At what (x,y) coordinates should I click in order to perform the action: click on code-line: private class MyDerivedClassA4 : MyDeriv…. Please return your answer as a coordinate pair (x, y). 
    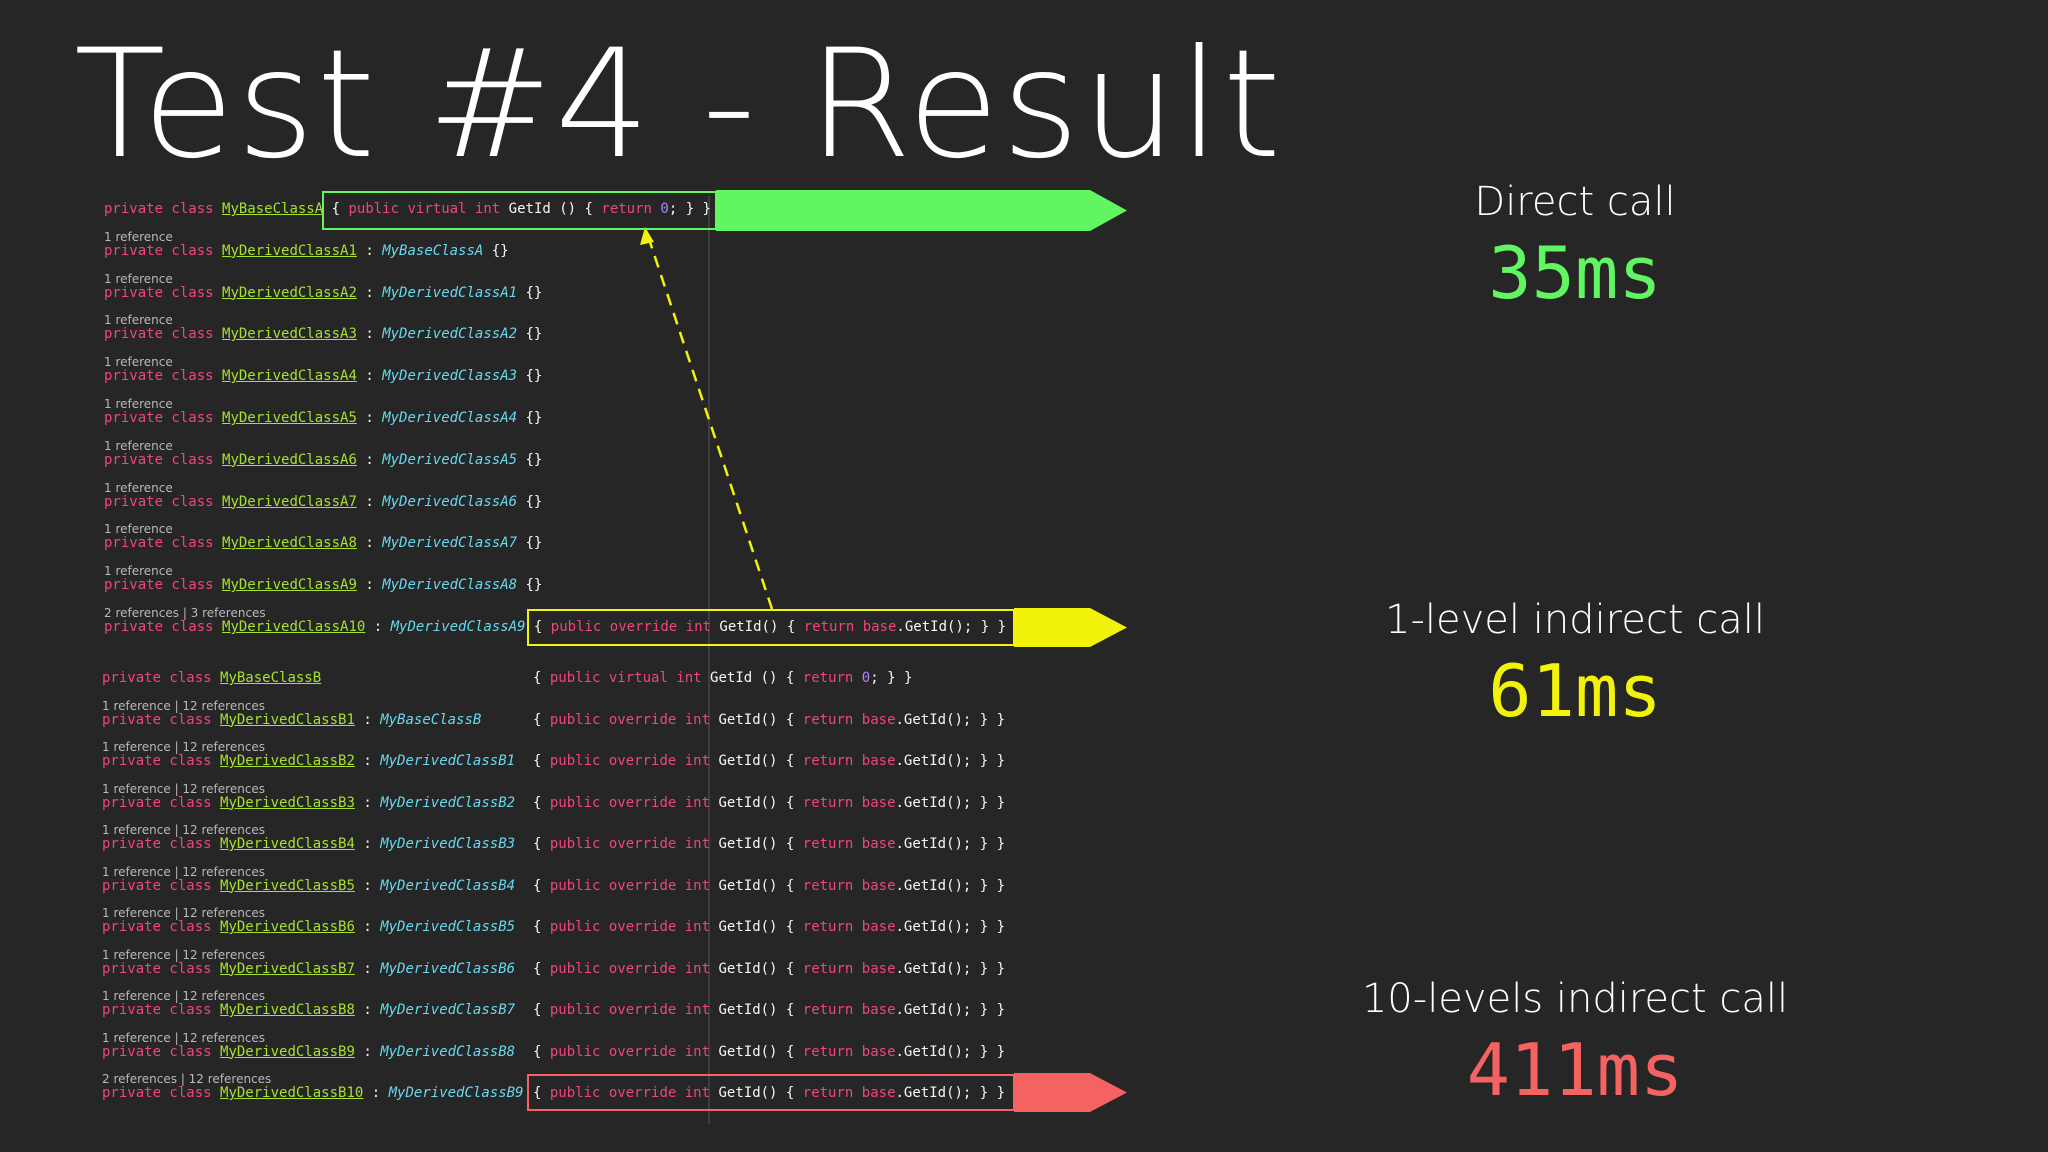
    Looking at the image, I should click on (323, 376).